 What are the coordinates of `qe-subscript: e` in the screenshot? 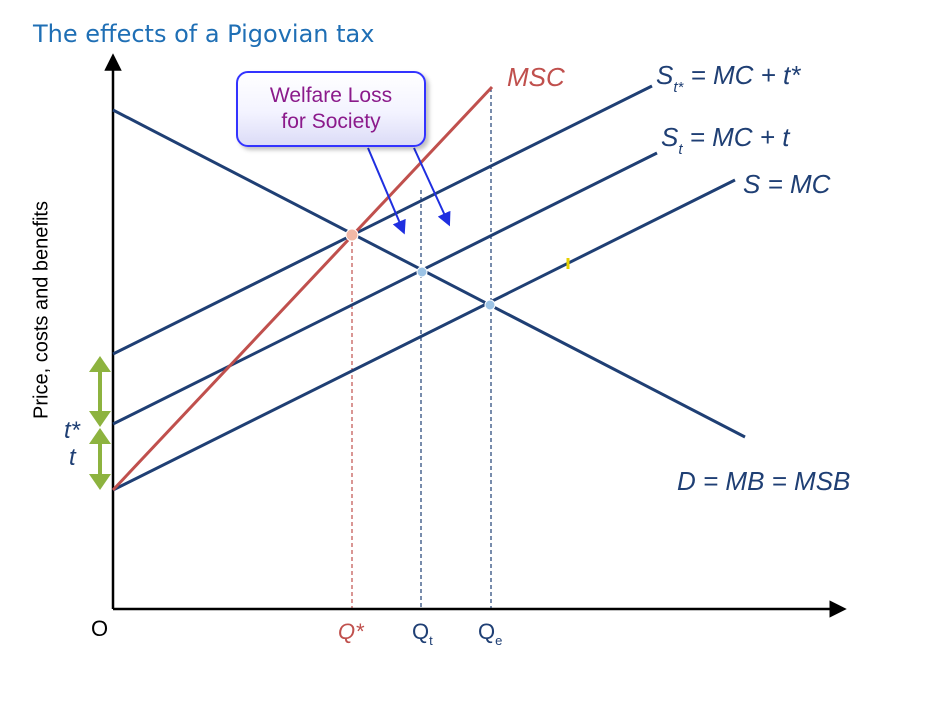 It's located at (498, 640).